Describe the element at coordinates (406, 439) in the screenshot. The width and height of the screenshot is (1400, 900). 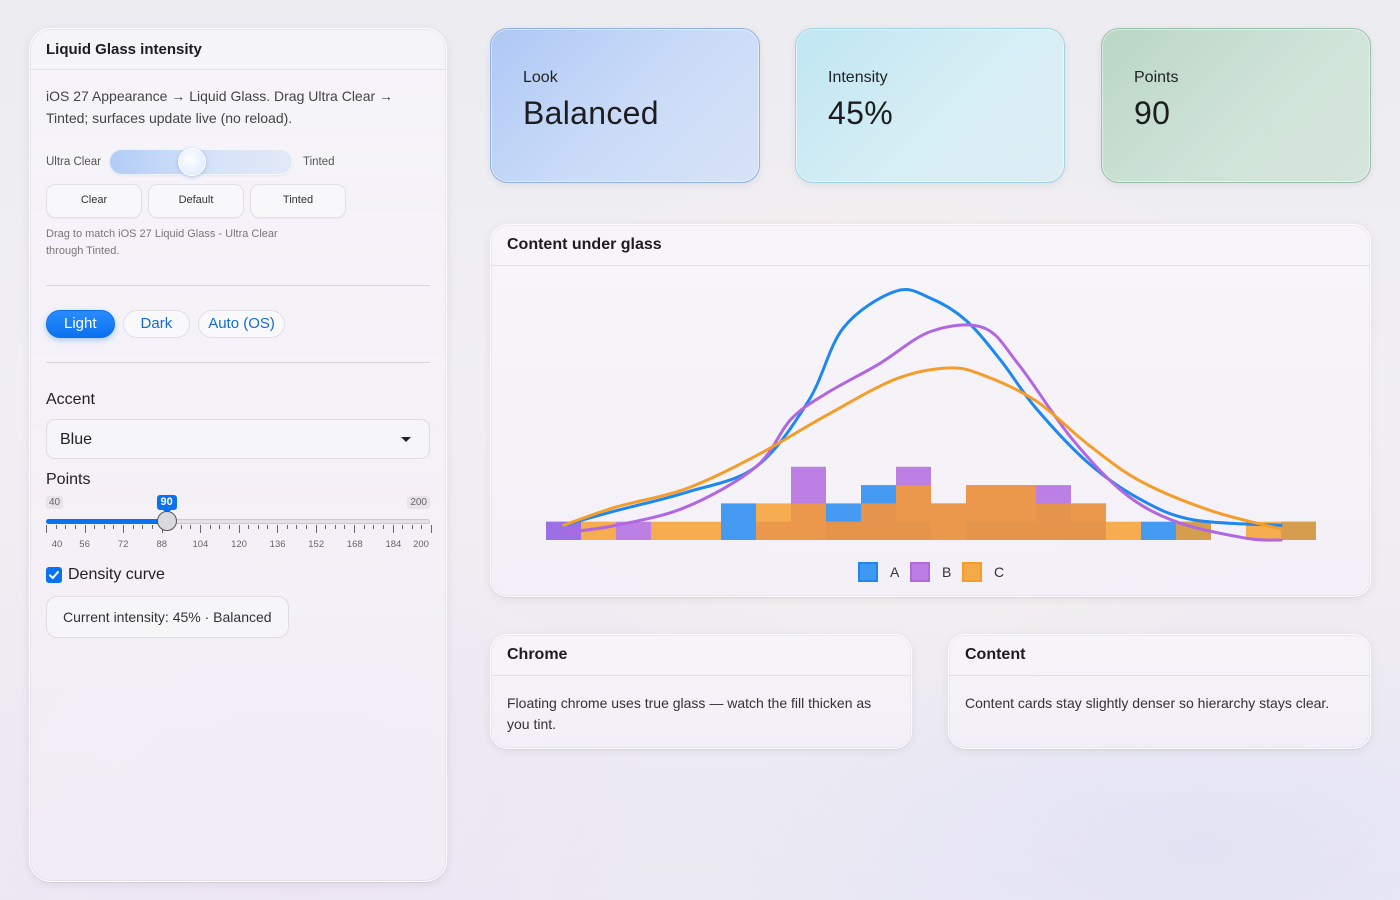
I see `chevron-down-icon` at that location.